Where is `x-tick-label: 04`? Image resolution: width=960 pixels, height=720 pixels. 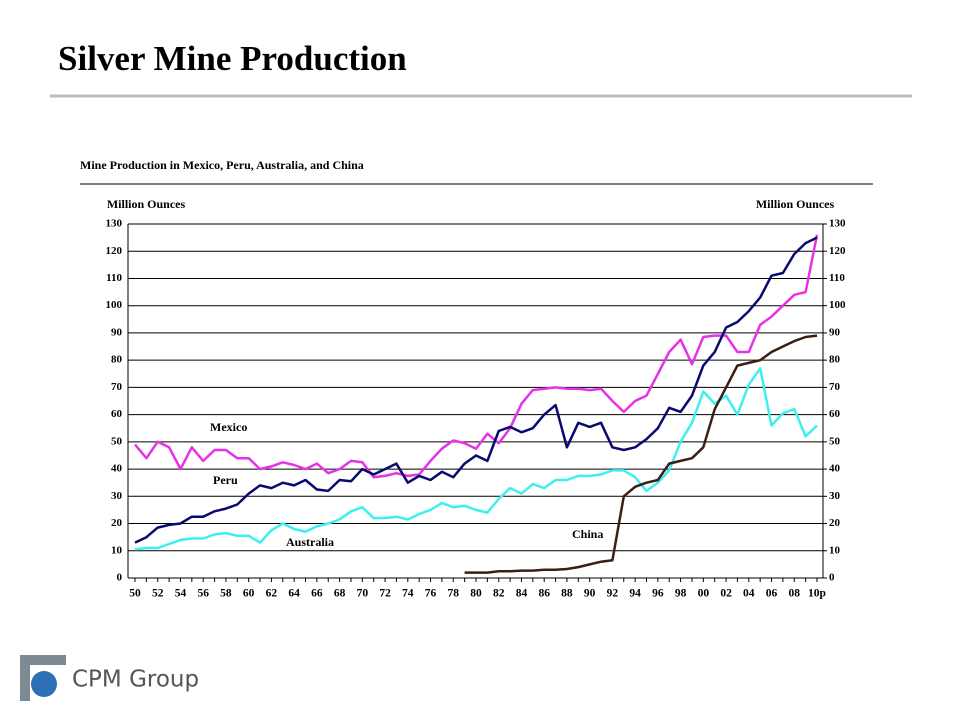 x-tick-label: 04 is located at coordinates (749, 594).